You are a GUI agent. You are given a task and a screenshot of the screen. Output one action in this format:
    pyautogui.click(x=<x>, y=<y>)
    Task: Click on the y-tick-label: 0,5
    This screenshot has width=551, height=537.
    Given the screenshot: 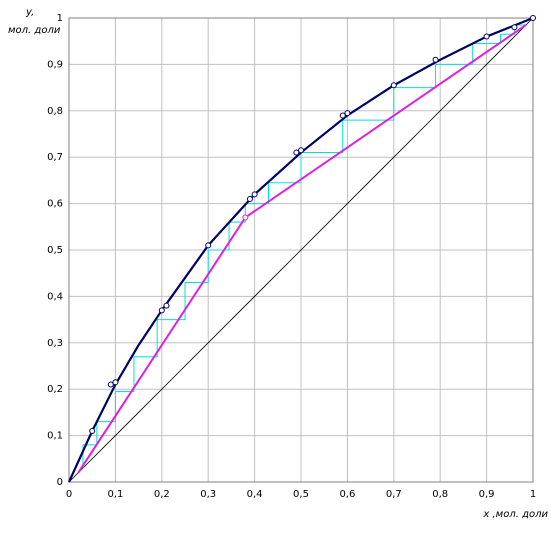 What is the action you would take?
    pyautogui.click(x=55, y=250)
    